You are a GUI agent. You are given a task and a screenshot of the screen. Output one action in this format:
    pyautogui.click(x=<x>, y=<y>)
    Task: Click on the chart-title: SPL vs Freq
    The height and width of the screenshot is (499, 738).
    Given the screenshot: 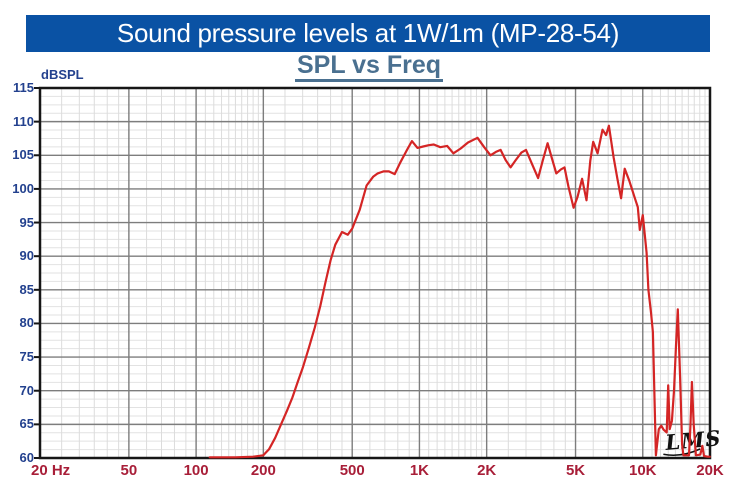 What is the action you would take?
    pyautogui.click(x=369, y=67)
    